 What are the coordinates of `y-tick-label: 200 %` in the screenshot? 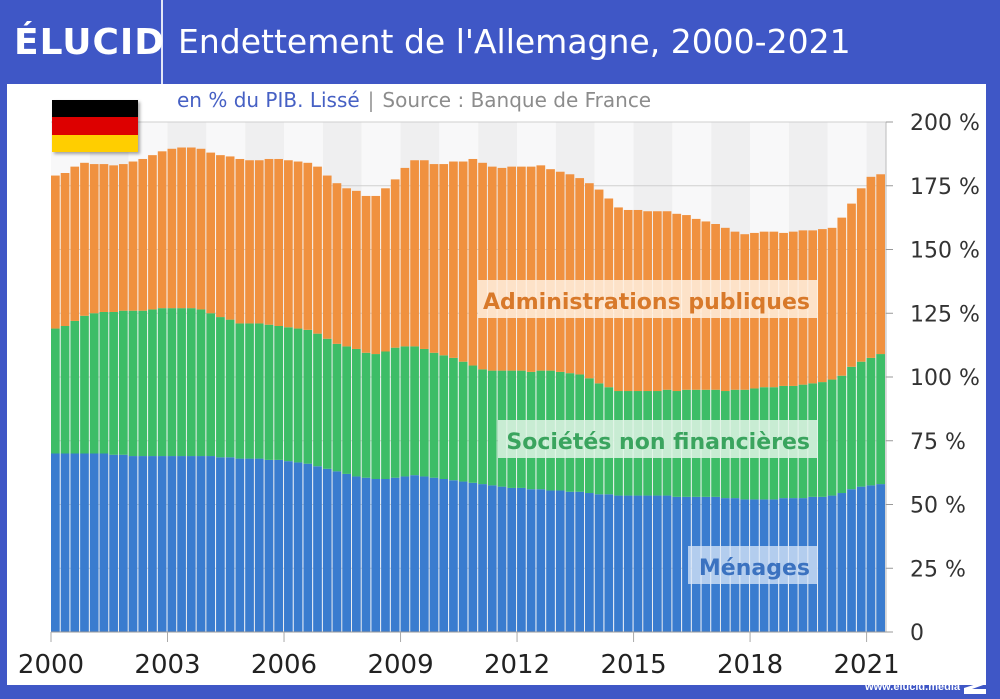 It's located at (945, 123).